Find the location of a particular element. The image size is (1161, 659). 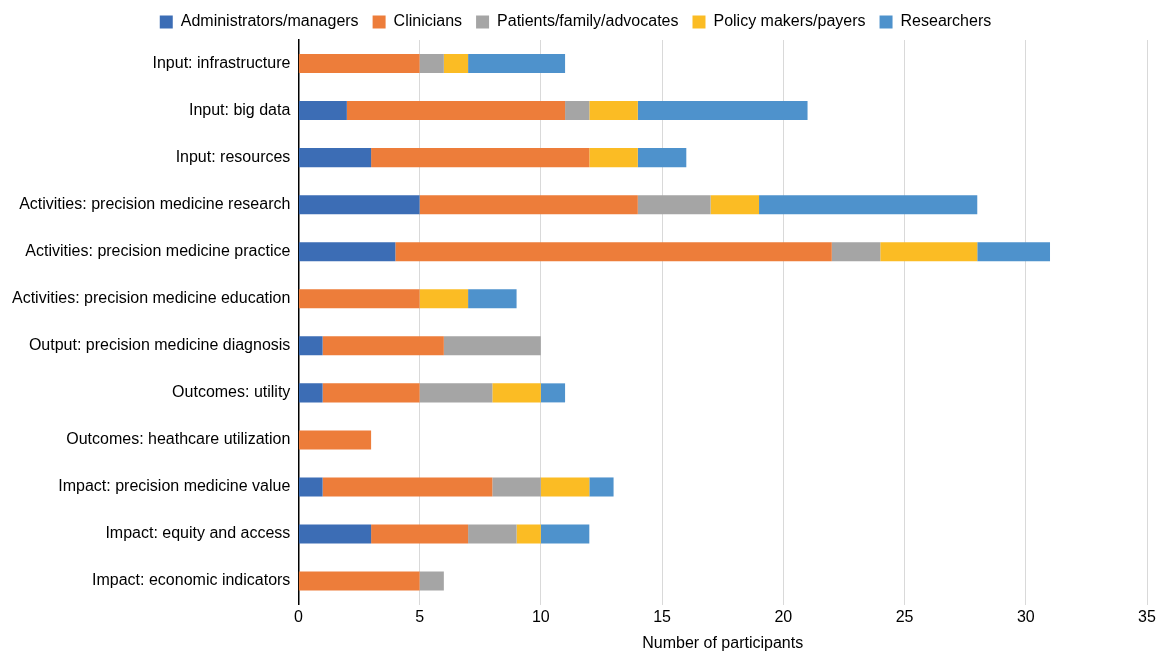

y-tick-label: Activities: precision medicine research is located at coordinates (155, 204).